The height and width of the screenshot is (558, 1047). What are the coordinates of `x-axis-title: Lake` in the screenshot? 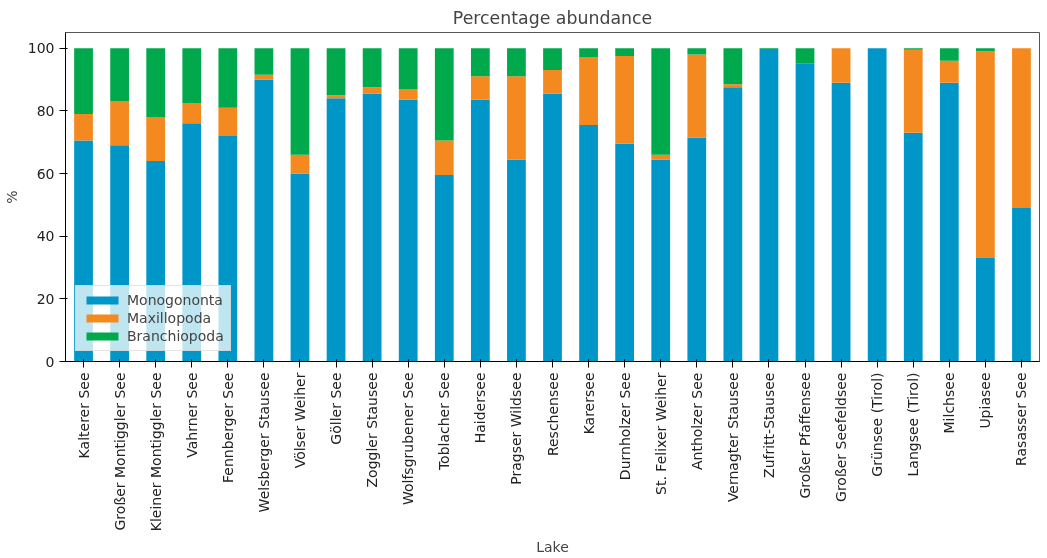 It's located at (552, 547).